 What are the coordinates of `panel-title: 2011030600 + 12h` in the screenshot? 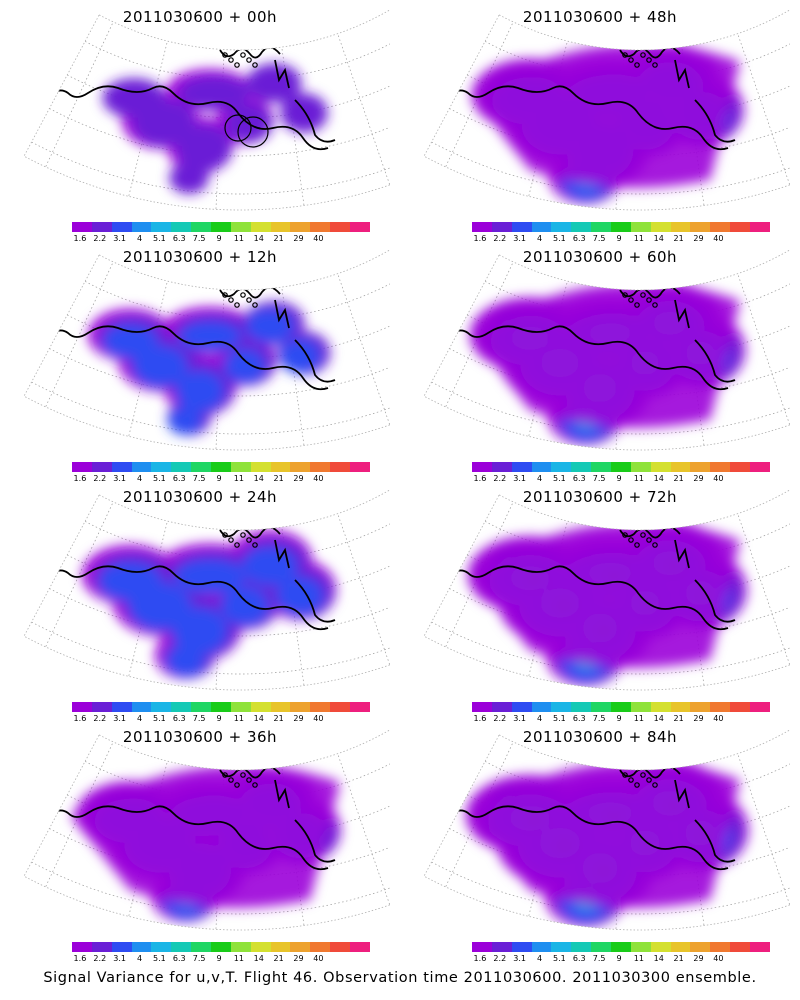 It's located at (200, 257).